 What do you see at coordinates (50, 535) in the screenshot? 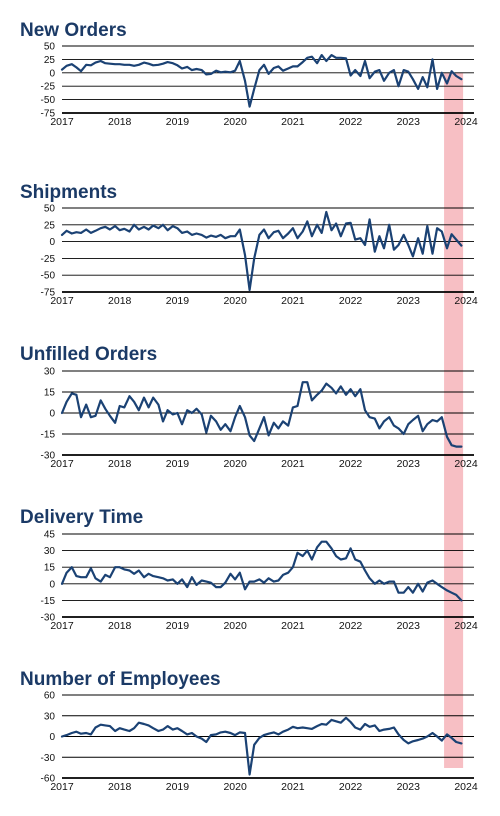
I see `y-tick-label: 45` at bounding box center [50, 535].